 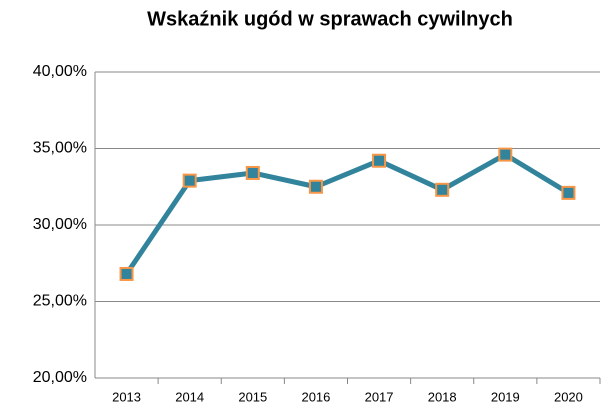 What do you see at coordinates (60, 224) in the screenshot?
I see `y-tick-label: 30,00%` at bounding box center [60, 224].